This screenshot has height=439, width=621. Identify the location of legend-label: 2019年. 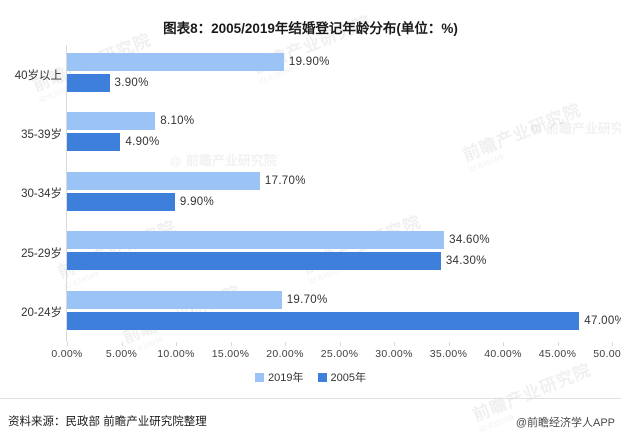
(286, 378).